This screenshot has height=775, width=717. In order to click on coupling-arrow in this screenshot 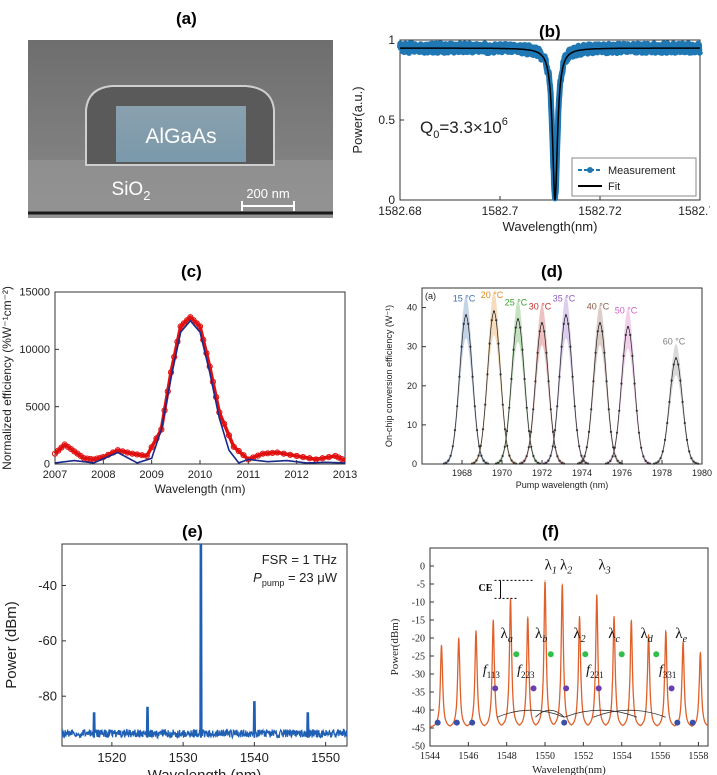, I will do `click(530, 713)`.